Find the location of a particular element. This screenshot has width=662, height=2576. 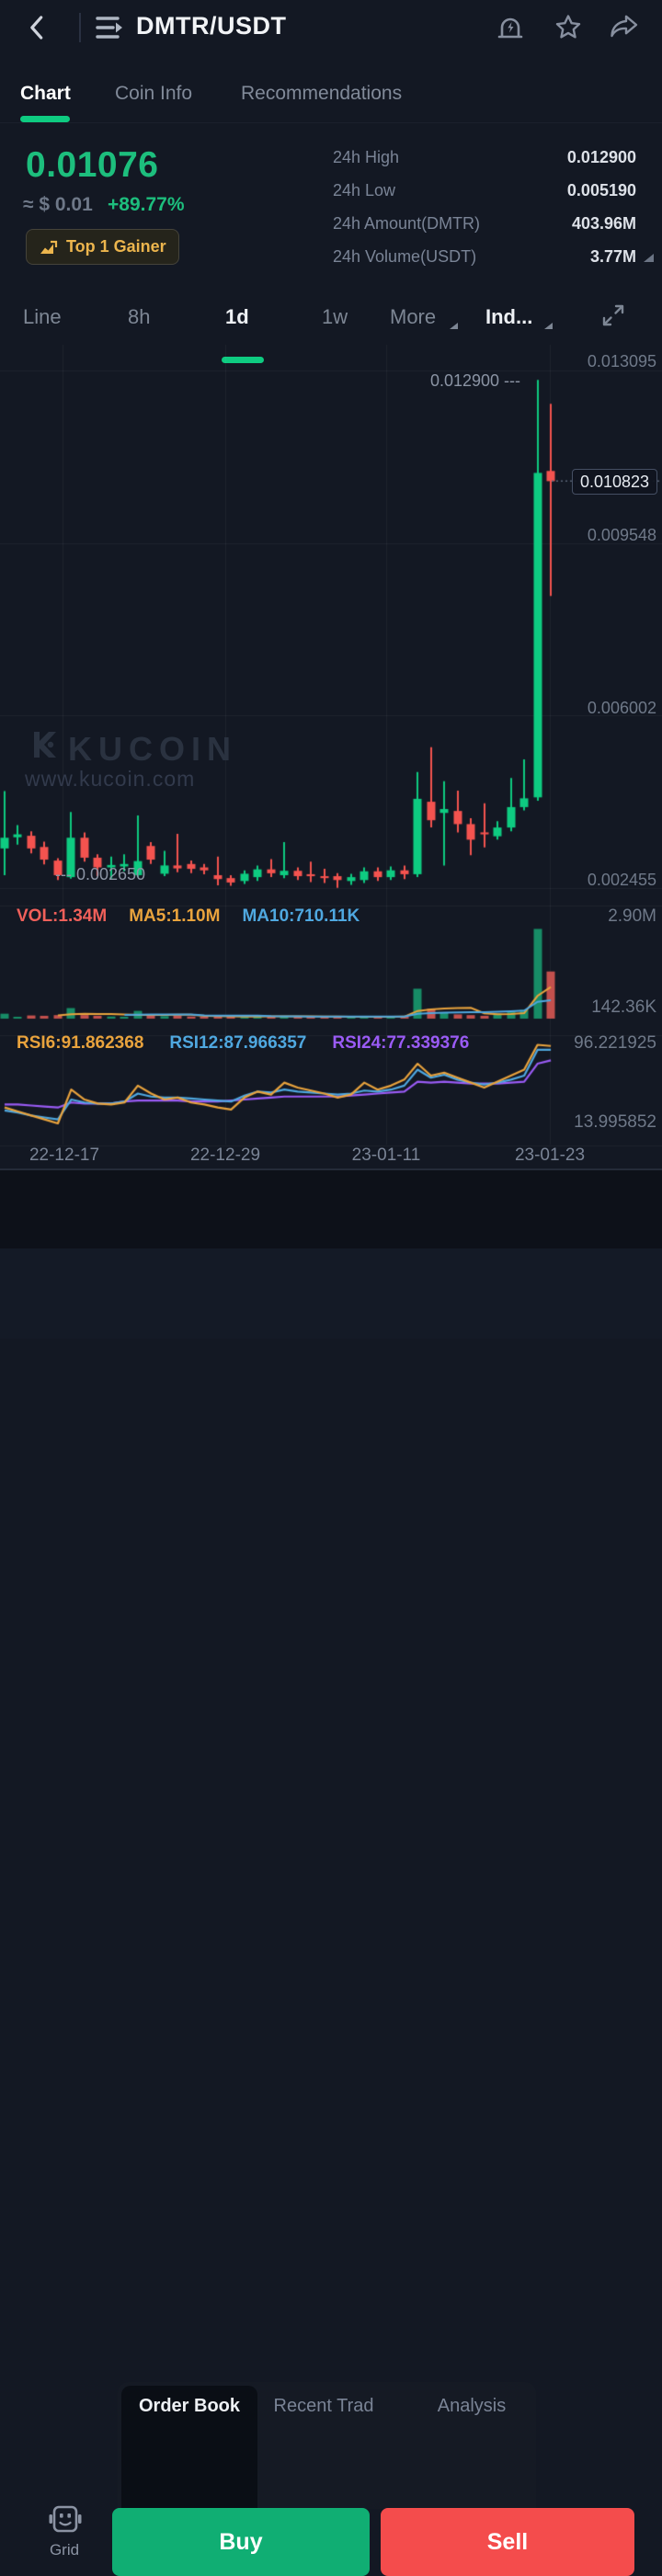

order-list-icon is located at coordinates (110, 27).